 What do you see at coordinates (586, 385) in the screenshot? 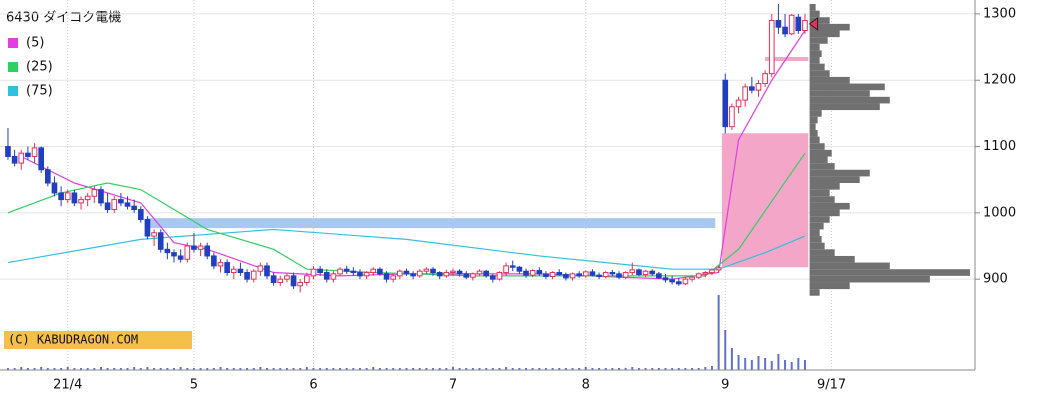
I see `x-tick-label: 8` at bounding box center [586, 385].